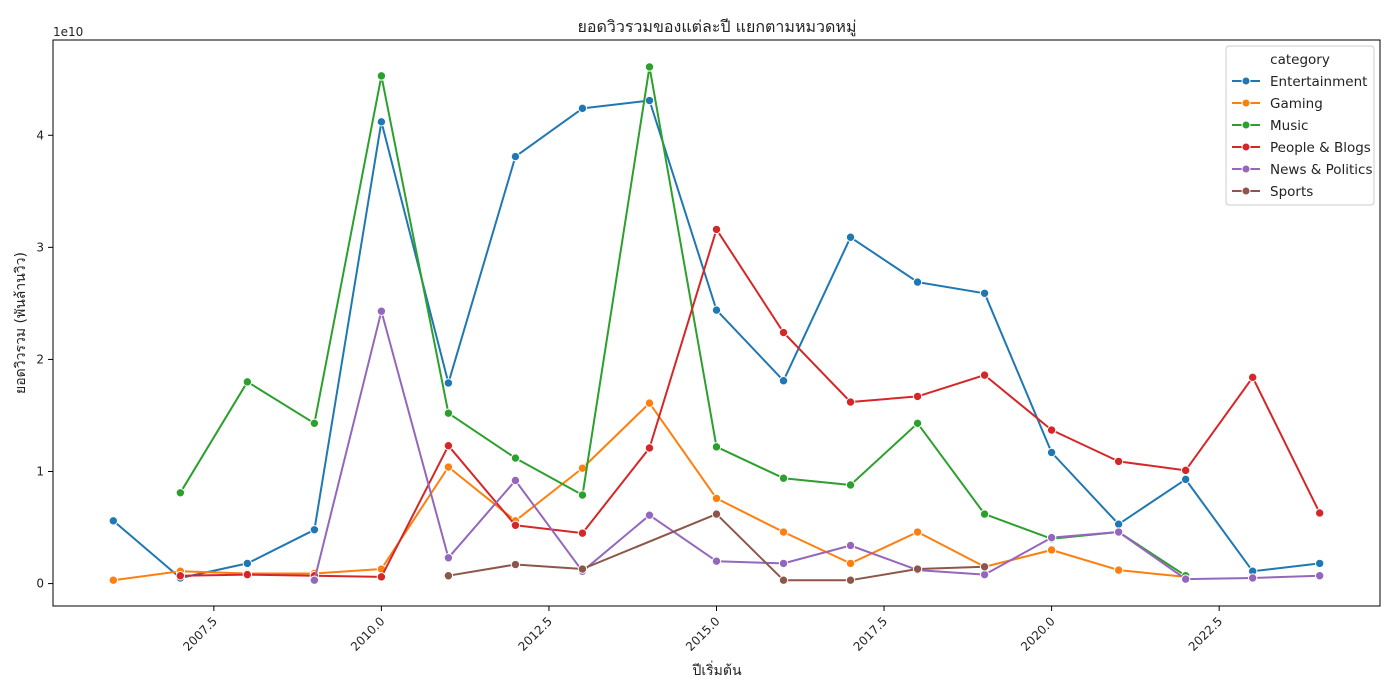 Image resolution: width=1389 pixels, height=694 pixels. I want to click on y-axis-title: ยอดวิวรวม (พันล้านวิว), so click(21, 323).